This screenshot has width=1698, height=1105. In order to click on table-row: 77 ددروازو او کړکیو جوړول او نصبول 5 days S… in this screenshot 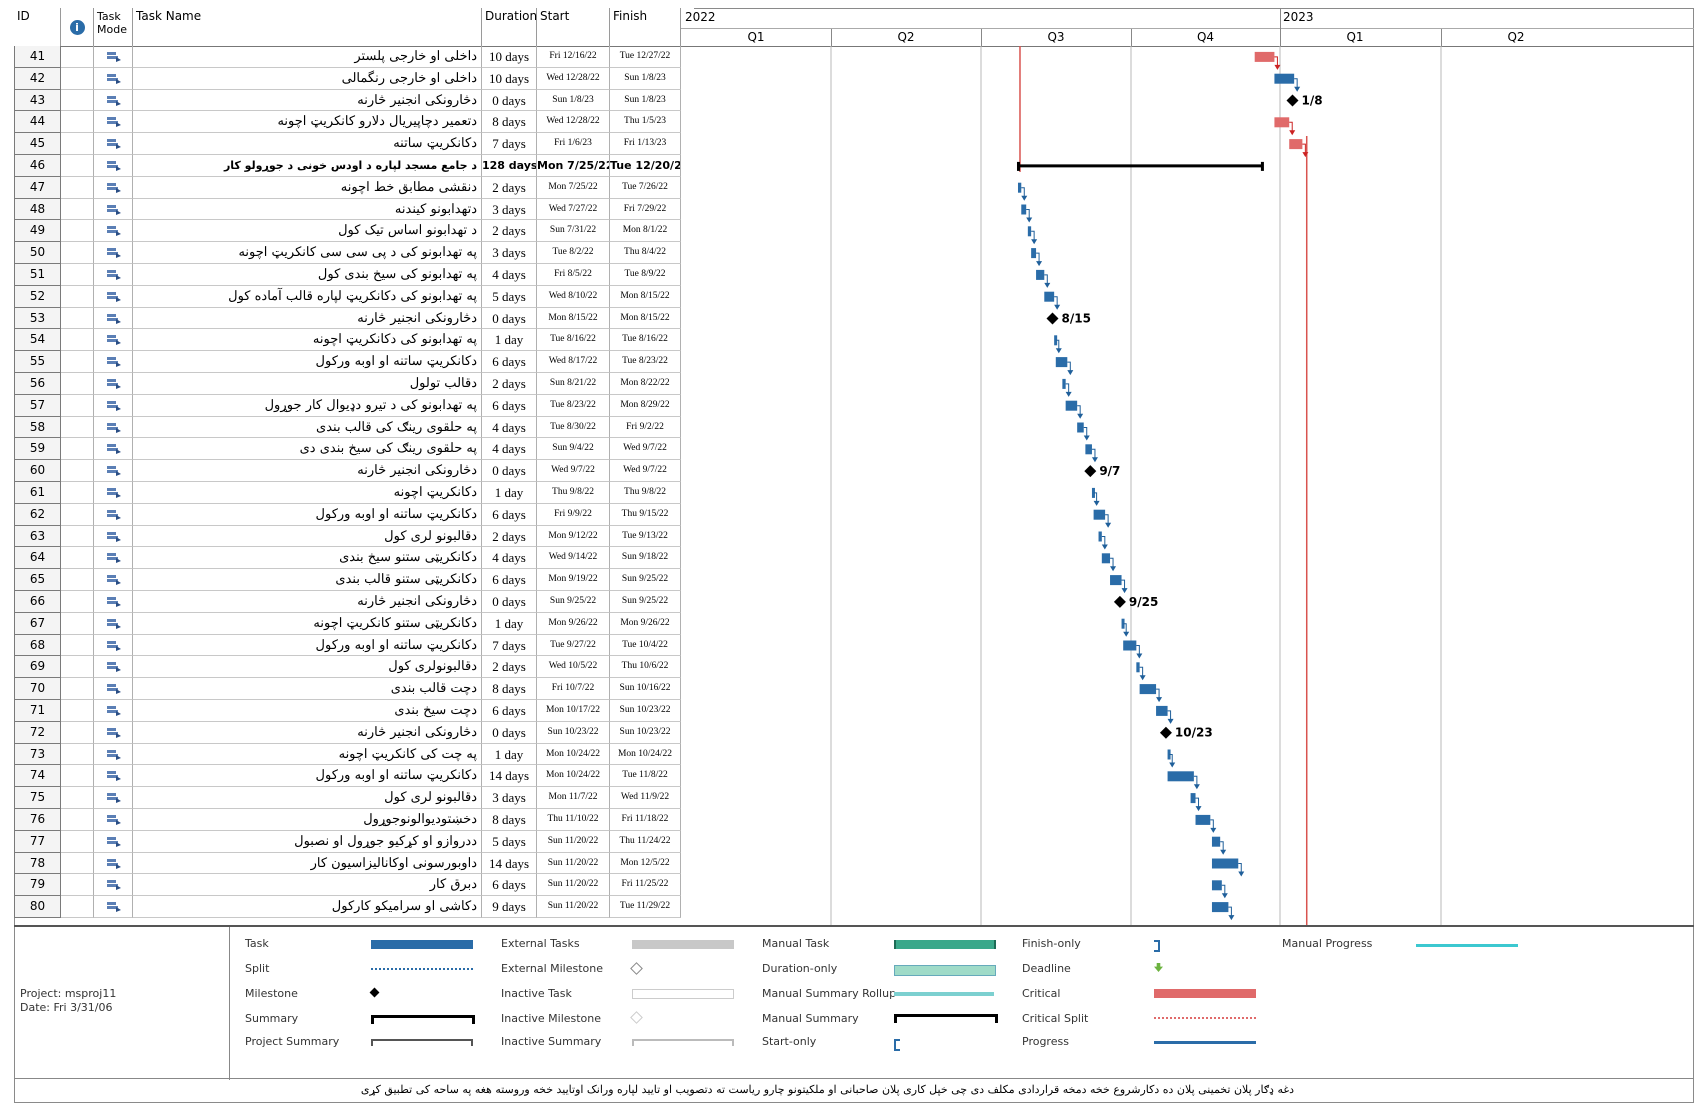, I will do `click(347, 841)`.